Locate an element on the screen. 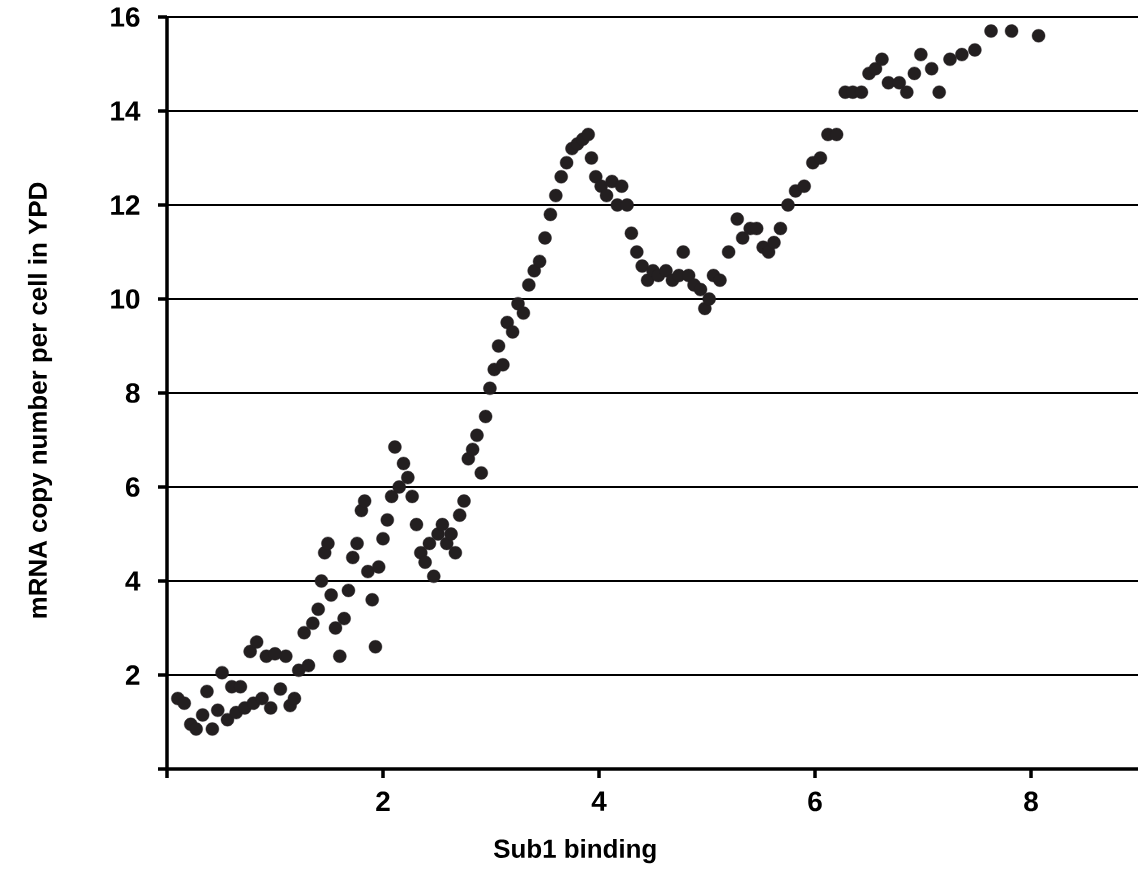 The height and width of the screenshot is (891, 1138). y-tick-label: 4 is located at coordinates (133, 581).